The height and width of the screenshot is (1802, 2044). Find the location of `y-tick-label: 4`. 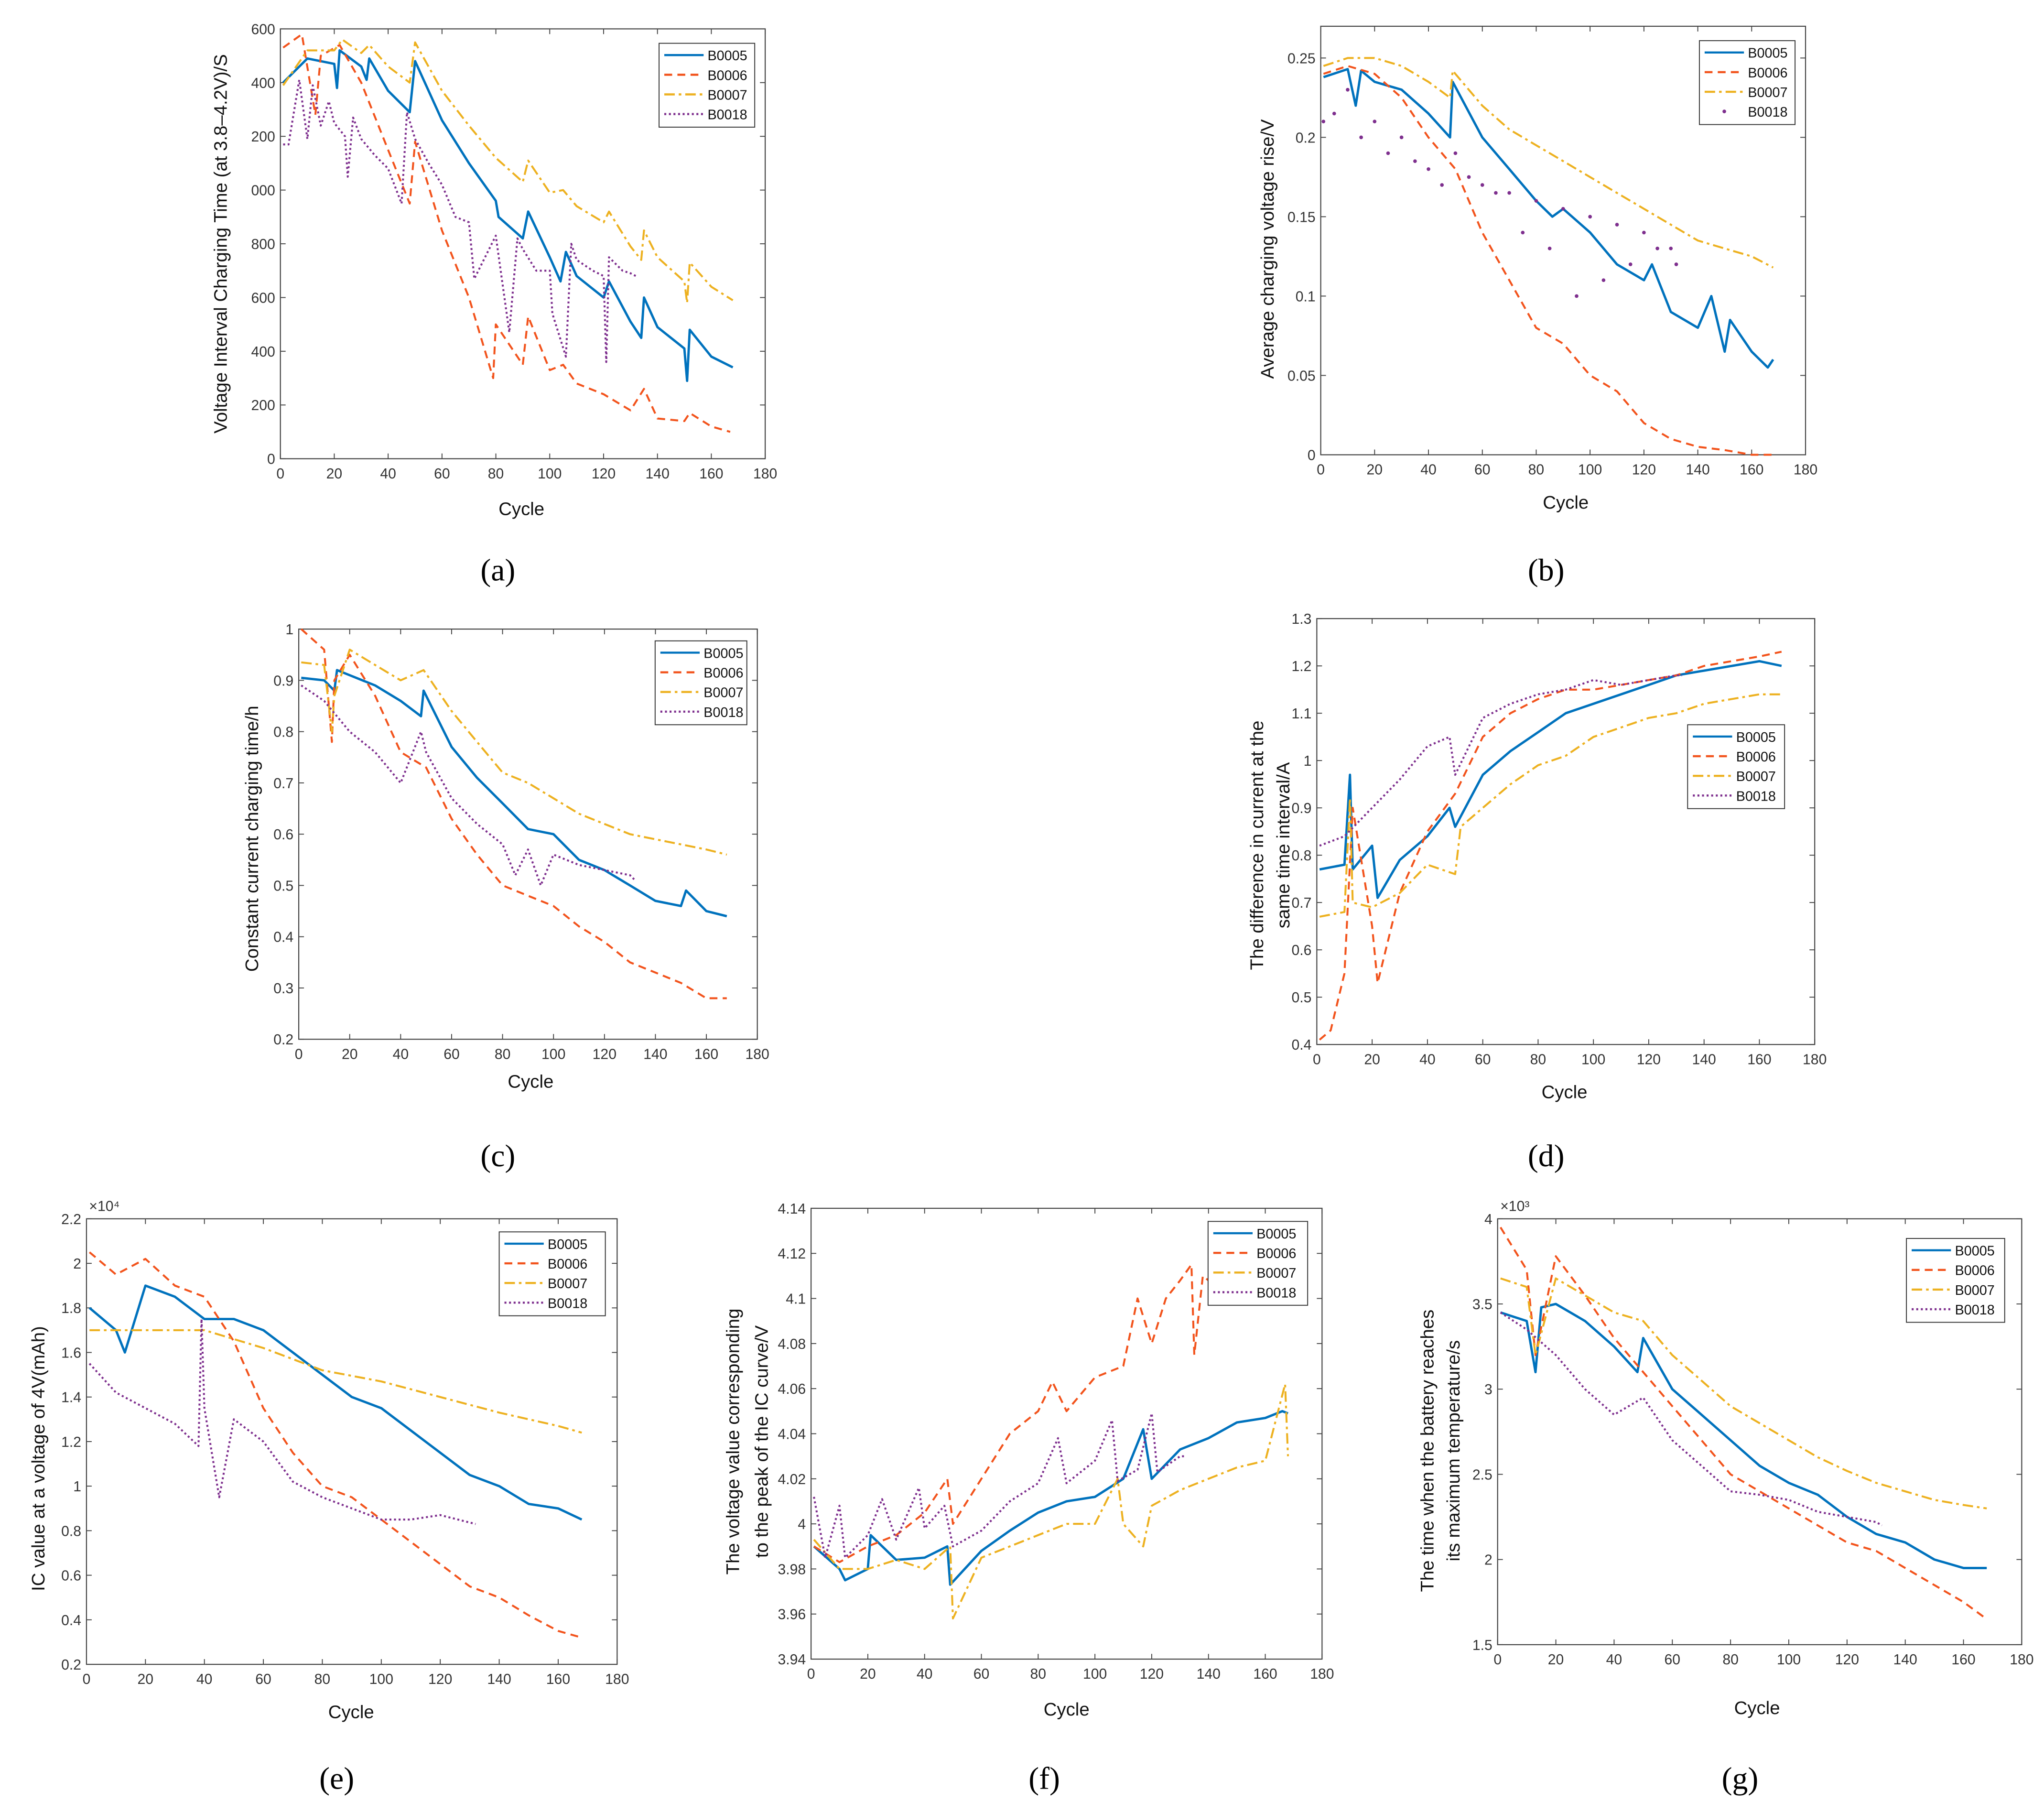

y-tick-label: 4 is located at coordinates (1488, 1219).